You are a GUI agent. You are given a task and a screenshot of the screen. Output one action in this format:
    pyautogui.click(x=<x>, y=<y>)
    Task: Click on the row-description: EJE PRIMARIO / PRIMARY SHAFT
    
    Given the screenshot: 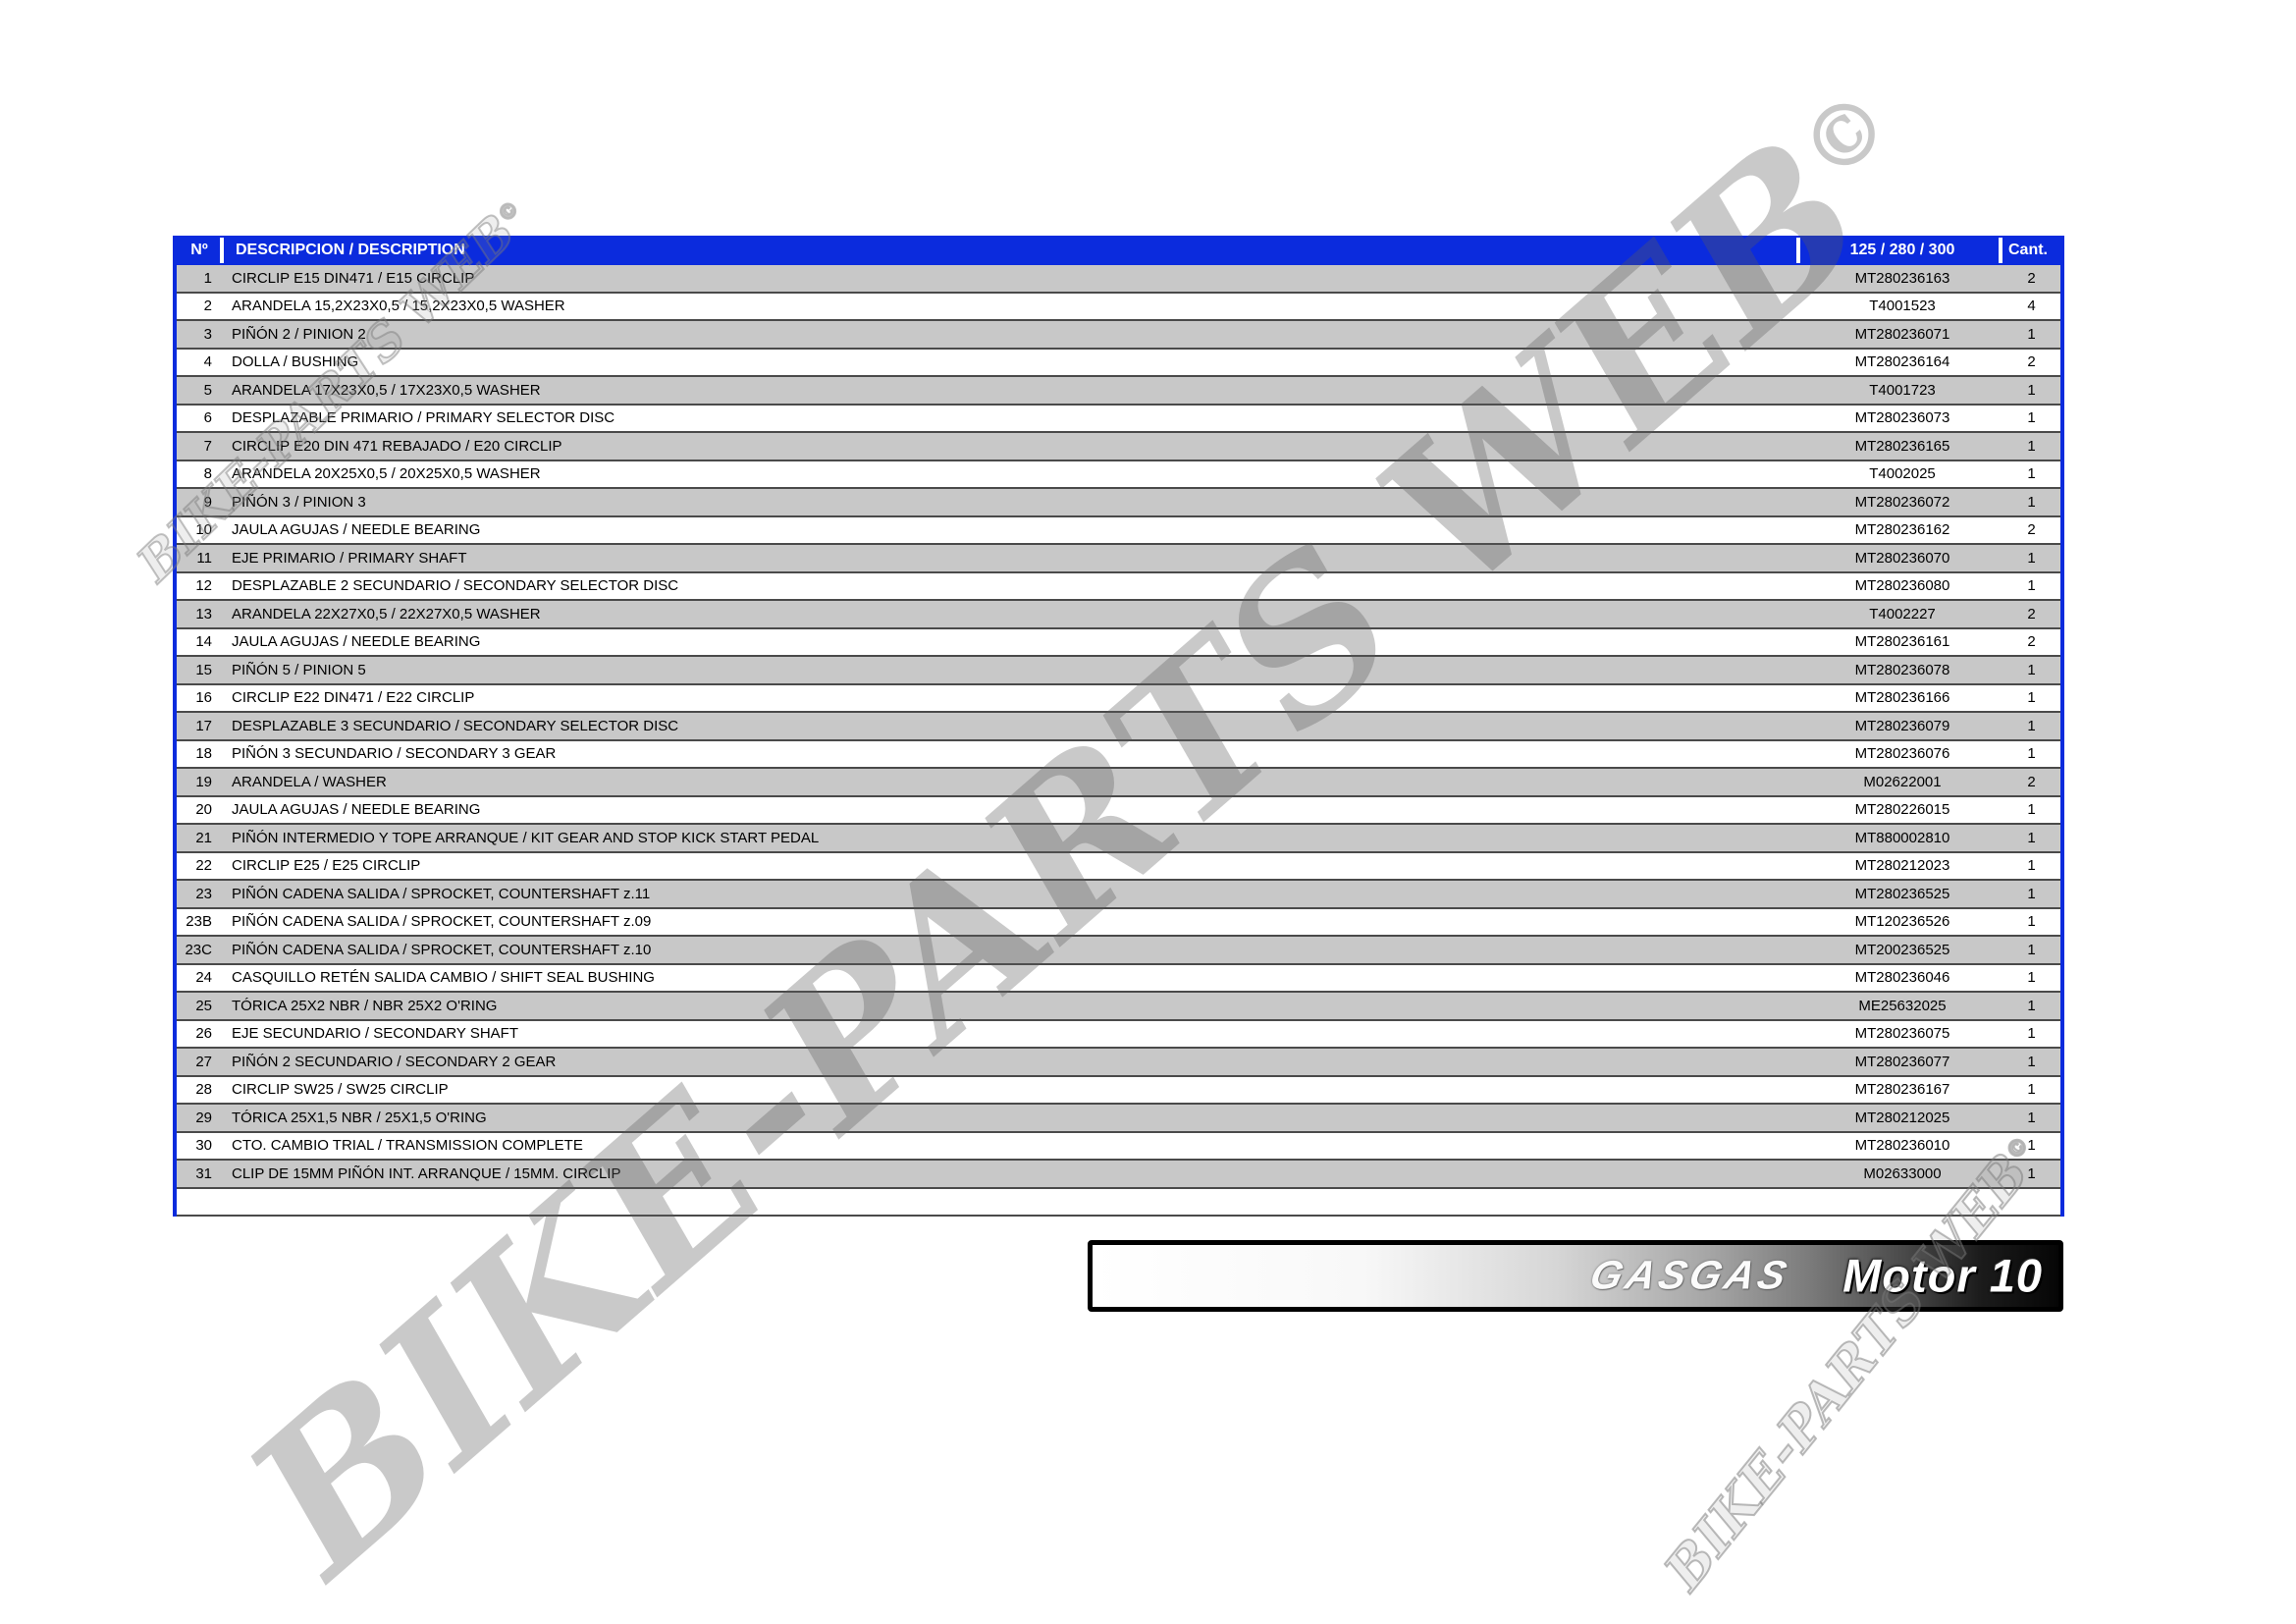 What is the action you would take?
    pyautogui.click(x=349, y=558)
    